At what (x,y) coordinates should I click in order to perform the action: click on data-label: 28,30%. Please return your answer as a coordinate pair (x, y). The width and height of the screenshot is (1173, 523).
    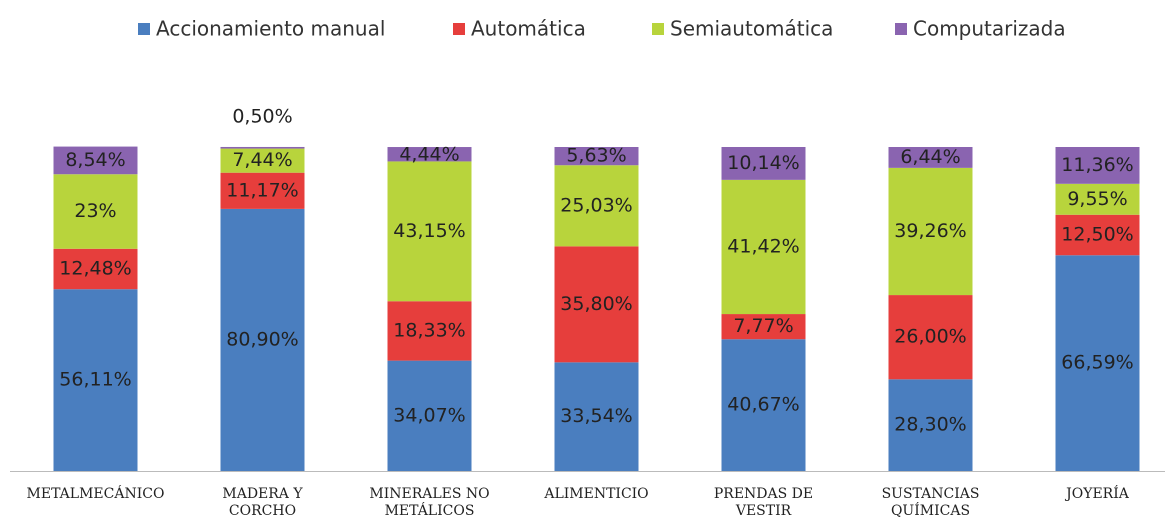
    Looking at the image, I should click on (930, 425).